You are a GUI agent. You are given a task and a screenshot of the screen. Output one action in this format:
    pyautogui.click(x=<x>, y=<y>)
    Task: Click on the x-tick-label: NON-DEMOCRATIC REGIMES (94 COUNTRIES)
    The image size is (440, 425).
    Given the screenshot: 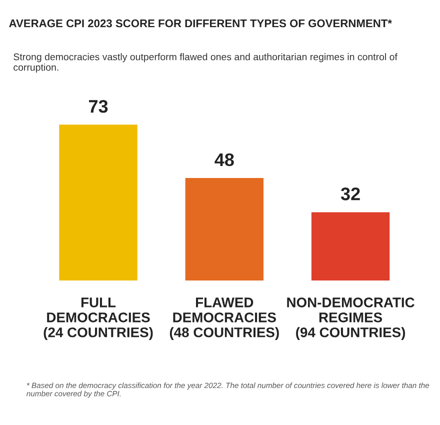 What is the action you would take?
    pyautogui.click(x=350, y=319)
    